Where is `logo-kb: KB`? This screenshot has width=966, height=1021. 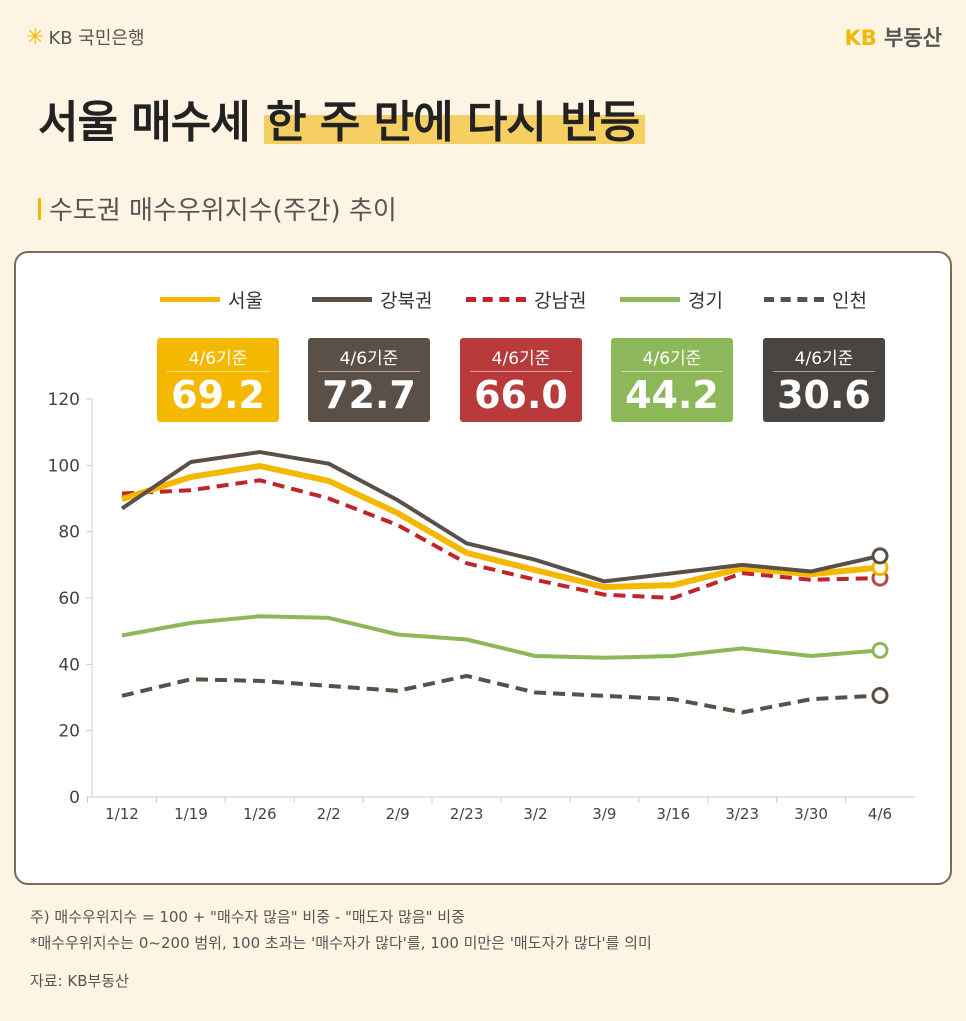
logo-kb: KB is located at coordinates (860, 38).